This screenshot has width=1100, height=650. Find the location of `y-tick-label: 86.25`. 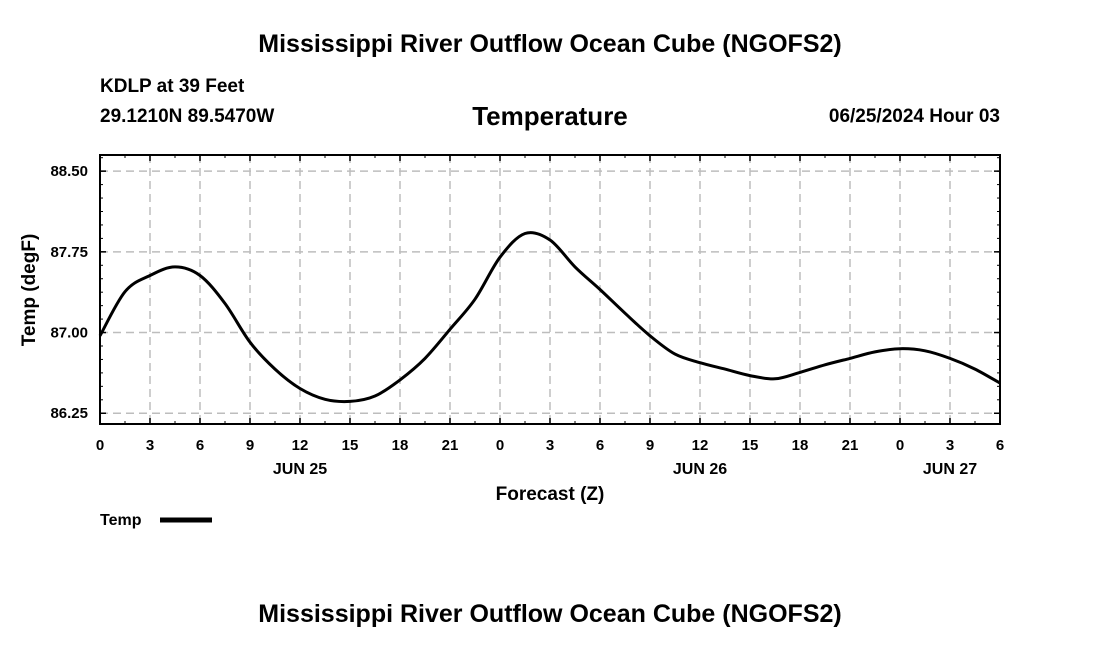

y-tick-label: 86.25 is located at coordinates (69, 413).